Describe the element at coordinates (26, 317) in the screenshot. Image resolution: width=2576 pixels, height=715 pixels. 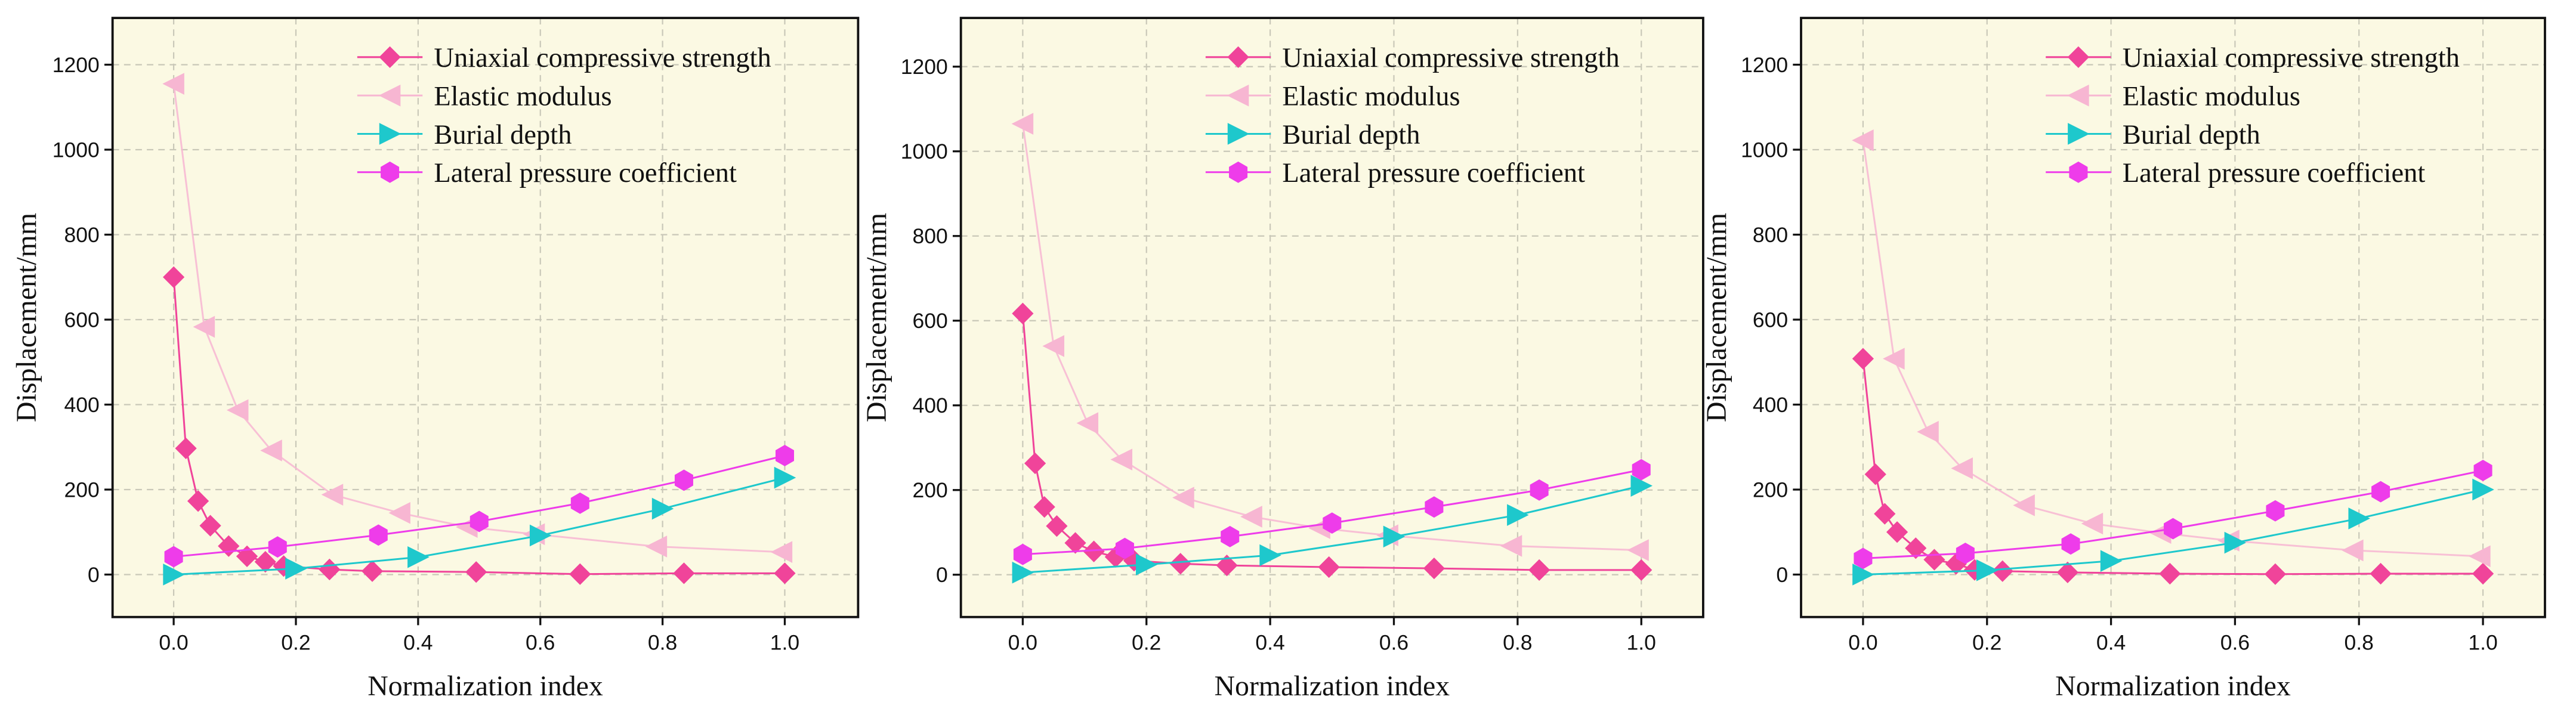
I see `y-axis-label: Displacement/mm` at that location.